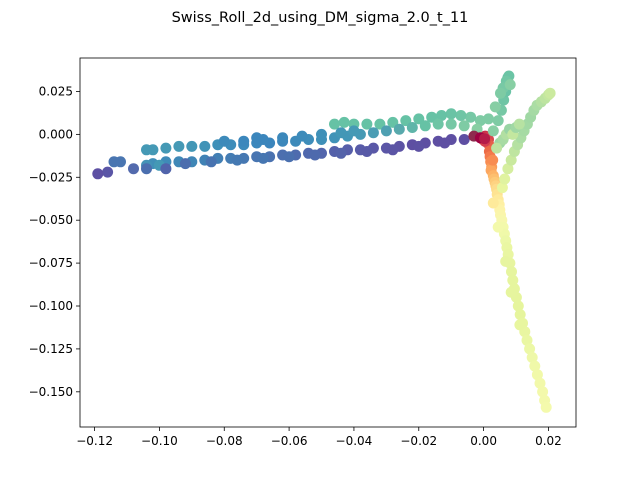  What do you see at coordinates (51, 263) in the screenshot?
I see `y-tick-label: −0.075` at bounding box center [51, 263].